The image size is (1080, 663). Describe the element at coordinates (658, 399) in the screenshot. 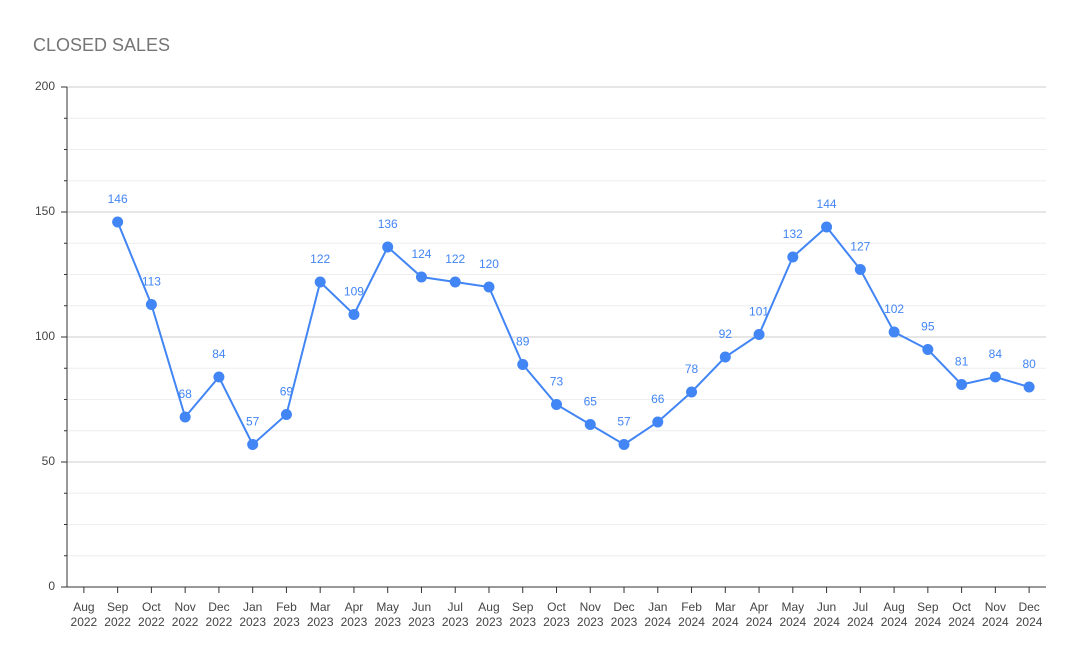

I see `data-label: 66` at that location.